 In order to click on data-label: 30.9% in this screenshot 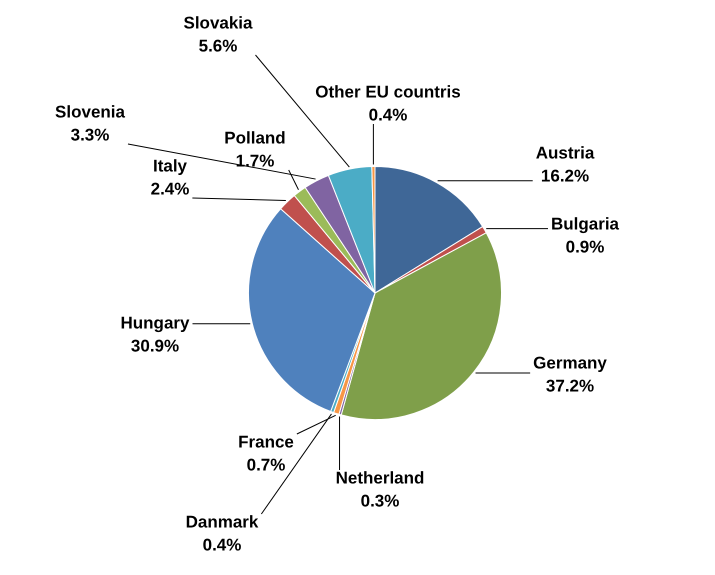, I will do `click(155, 346)`.